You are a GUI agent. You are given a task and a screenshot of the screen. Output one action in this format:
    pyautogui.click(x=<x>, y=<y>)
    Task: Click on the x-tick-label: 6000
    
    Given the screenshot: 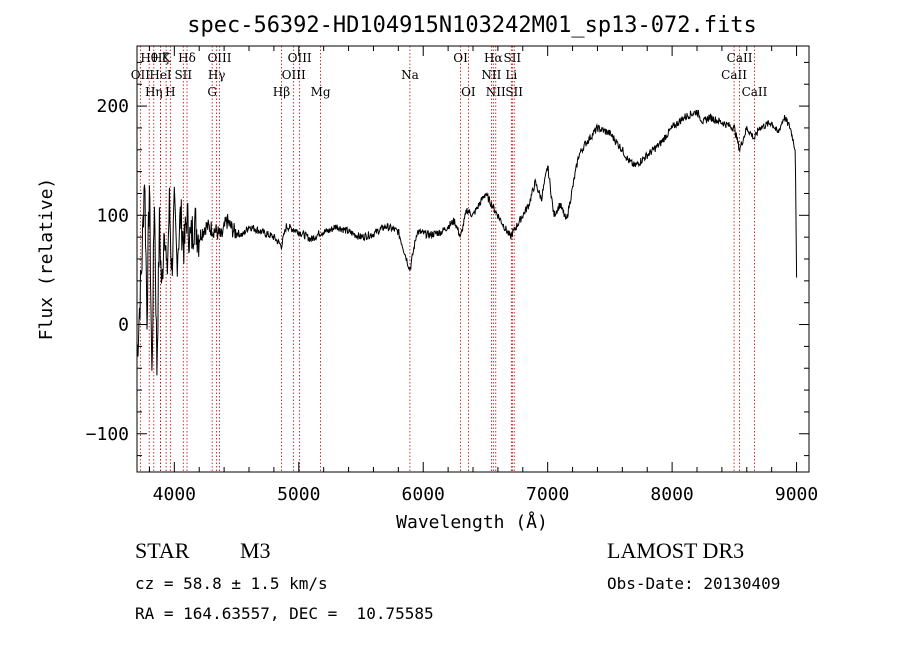 What is the action you would take?
    pyautogui.click(x=423, y=494)
    